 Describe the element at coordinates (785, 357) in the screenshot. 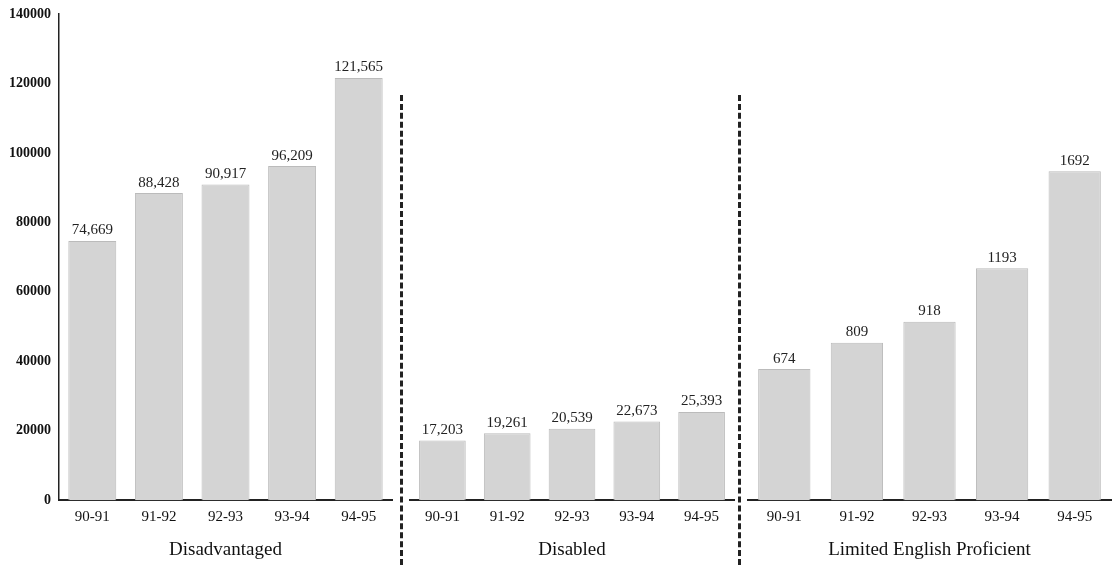

I see `data-label: 674` at that location.